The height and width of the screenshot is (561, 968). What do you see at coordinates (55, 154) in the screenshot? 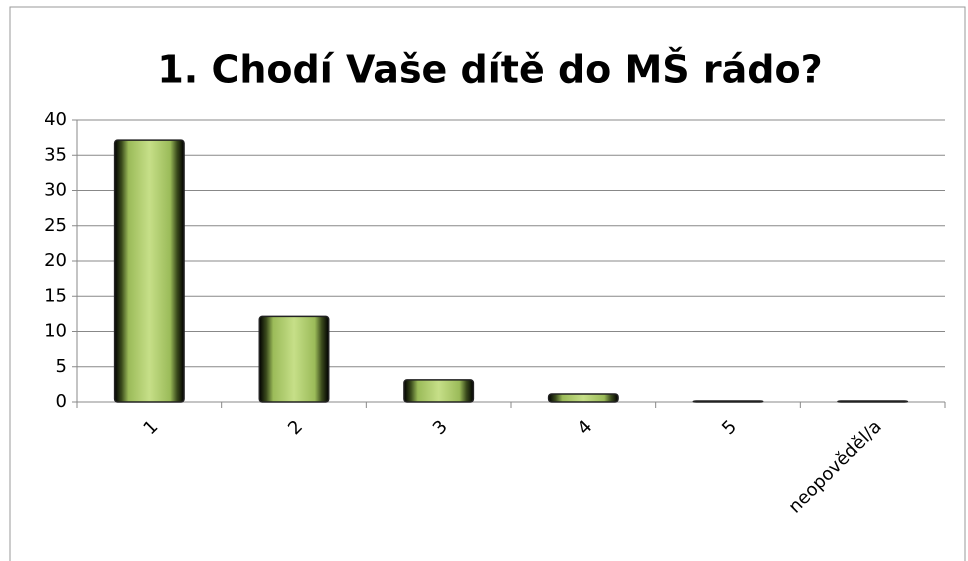
I see `y-tick-label: 35` at bounding box center [55, 154].